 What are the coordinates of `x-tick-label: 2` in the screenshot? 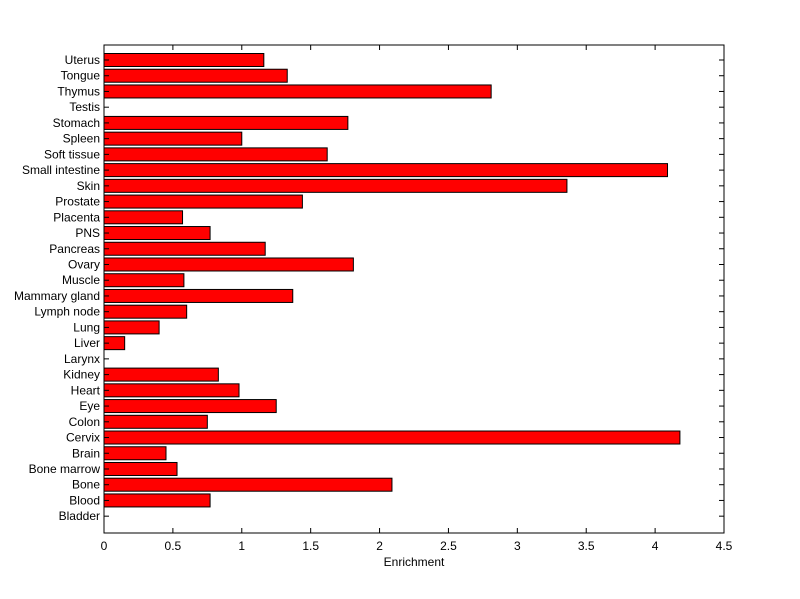 It's located at (379, 546).